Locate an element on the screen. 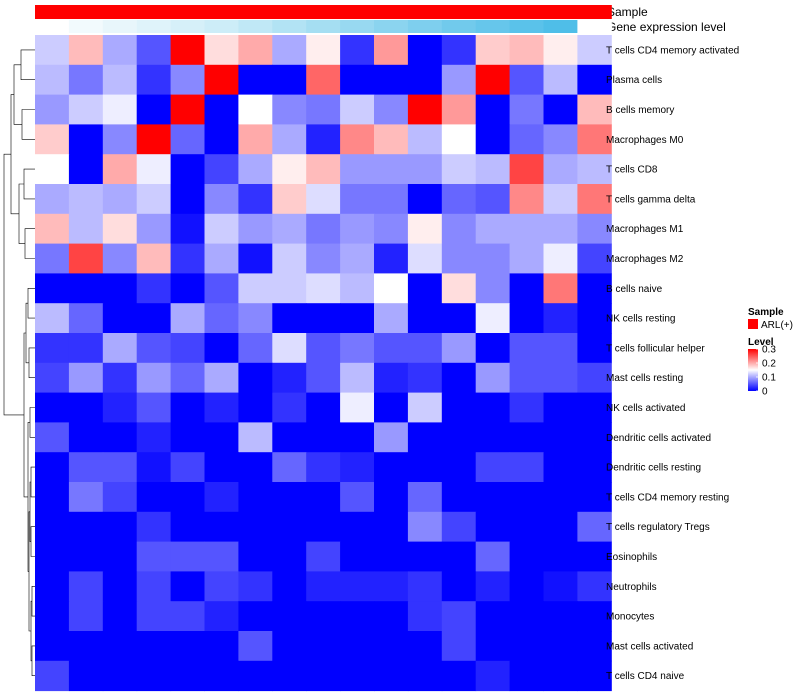 This screenshot has width=800, height=700. row-label: Macrophages M0 is located at coordinates (645, 140).